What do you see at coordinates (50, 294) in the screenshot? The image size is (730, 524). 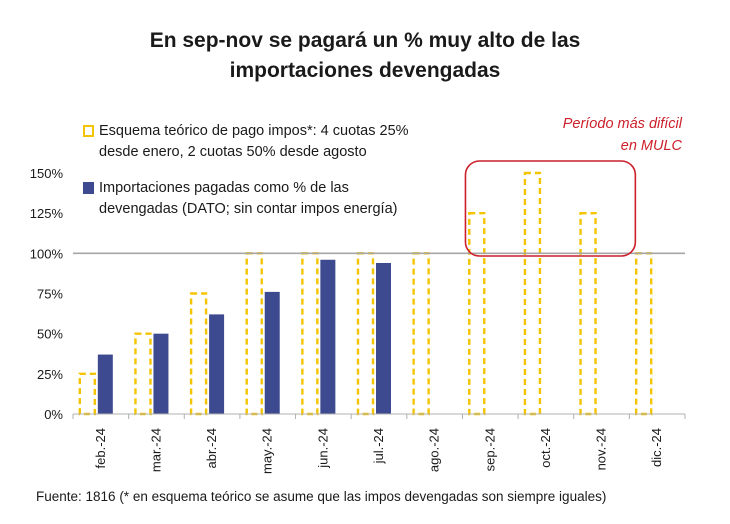 I see `y-tick-label: 75%` at bounding box center [50, 294].